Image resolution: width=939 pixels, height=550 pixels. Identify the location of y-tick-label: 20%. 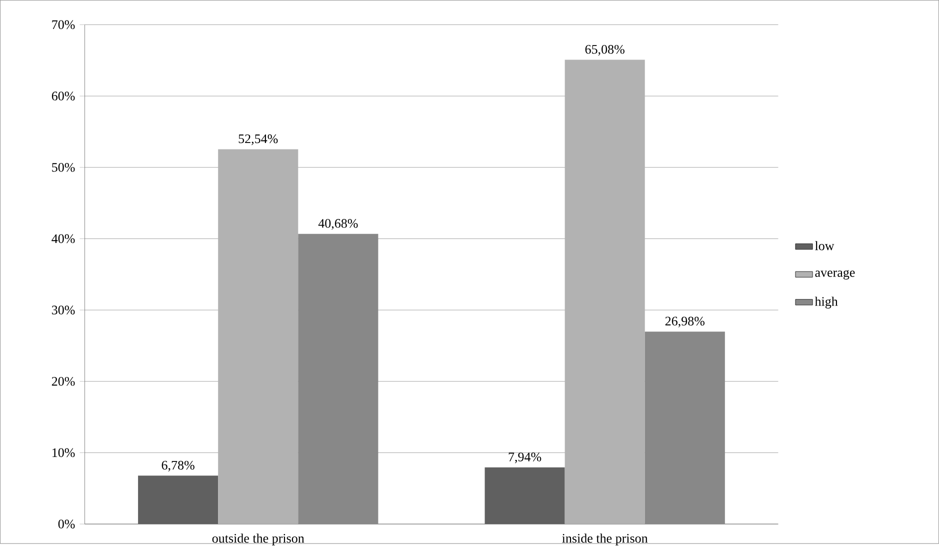
(63, 381).